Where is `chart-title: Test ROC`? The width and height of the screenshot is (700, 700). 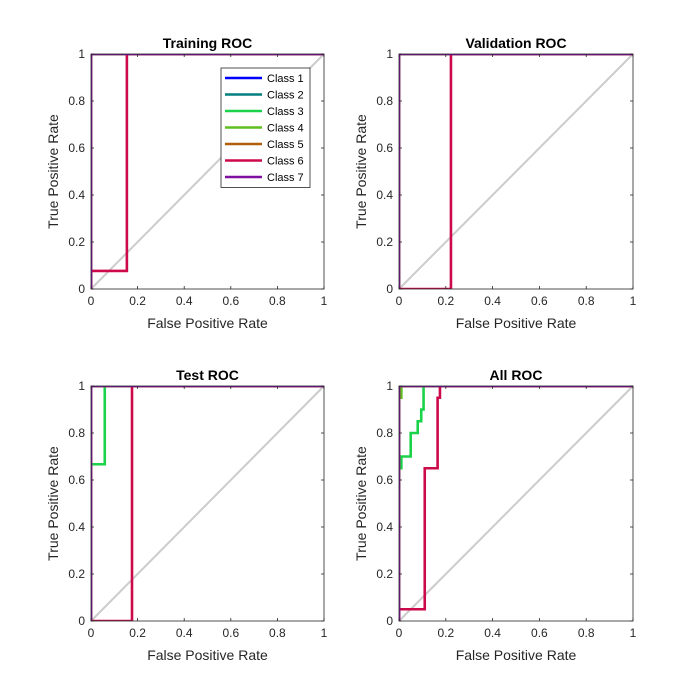 chart-title: Test ROC is located at coordinates (207, 375).